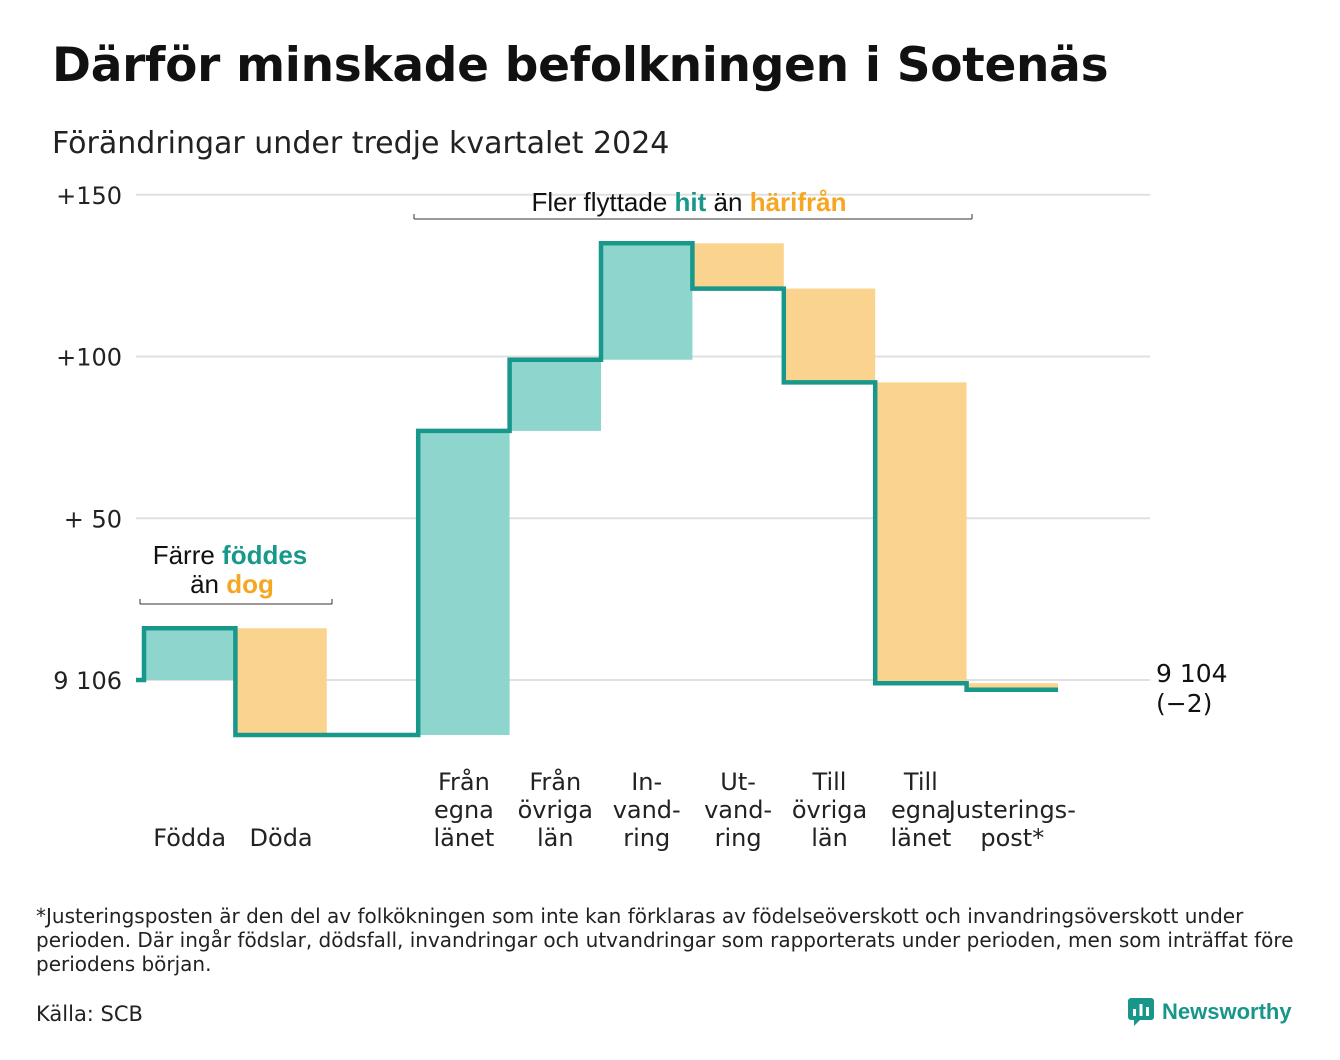 The height and width of the screenshot is (1060, 1340). What do you see at coordinates (281, 838) in the screenshot?
I see `x-category-label: Döda` at bounding box center [281, 838].